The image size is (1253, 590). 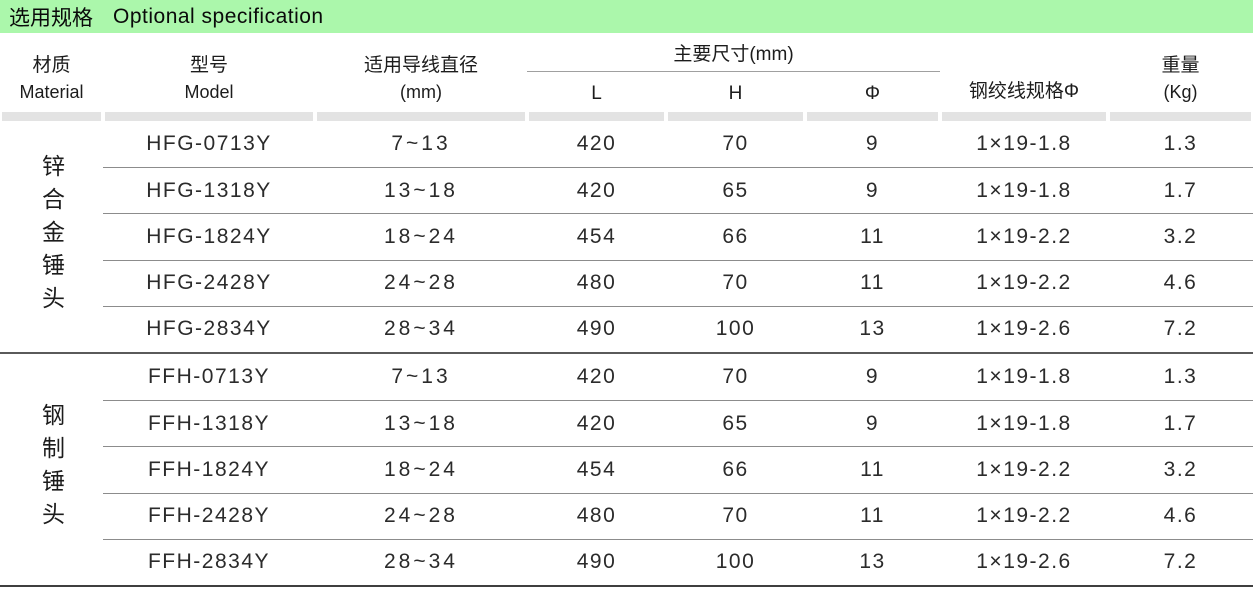 I want to click on col-header-main-dimensions-sub: L H Φ, so click(x=733, y=92).